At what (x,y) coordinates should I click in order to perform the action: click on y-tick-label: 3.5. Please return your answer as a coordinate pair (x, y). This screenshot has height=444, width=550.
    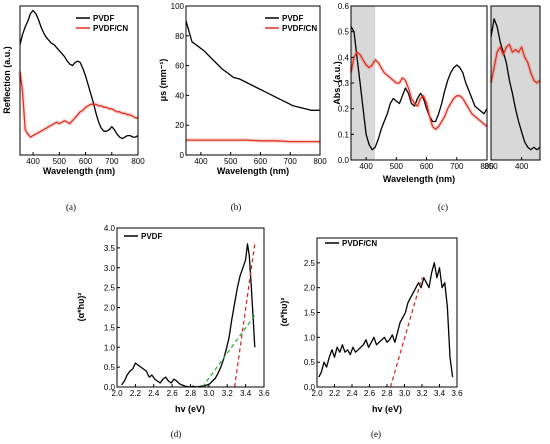
    Looking at the image, I should click on (110, 248).